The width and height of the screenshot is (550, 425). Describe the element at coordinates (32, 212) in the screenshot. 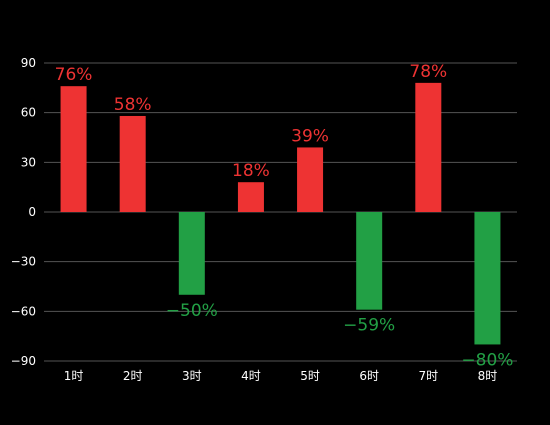

I see `y-tick-label: 0` at that location.